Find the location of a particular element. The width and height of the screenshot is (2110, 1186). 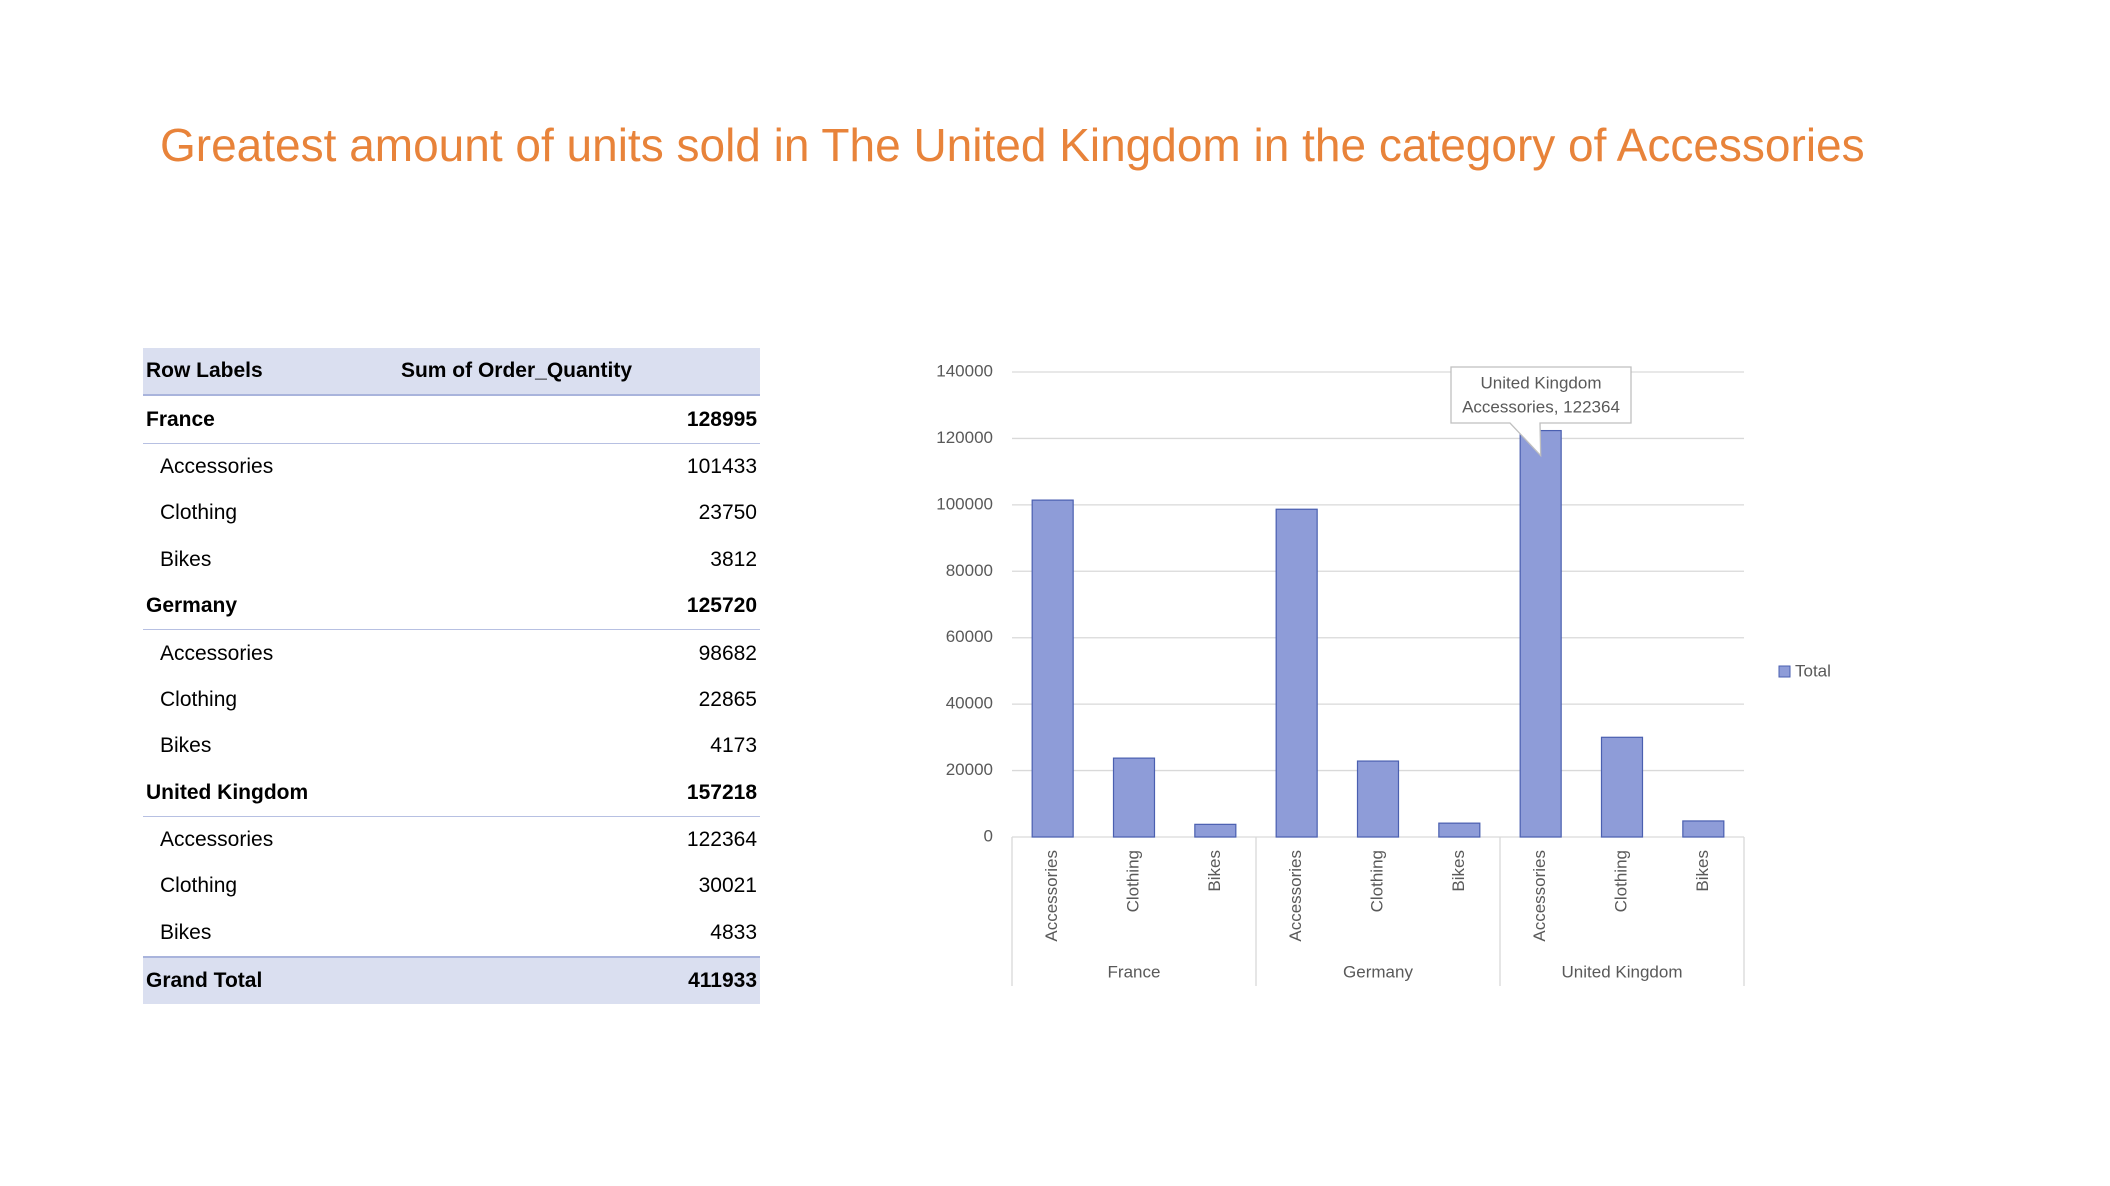

table-row: Grand Total 411933 is located at coordinates (451, 980).